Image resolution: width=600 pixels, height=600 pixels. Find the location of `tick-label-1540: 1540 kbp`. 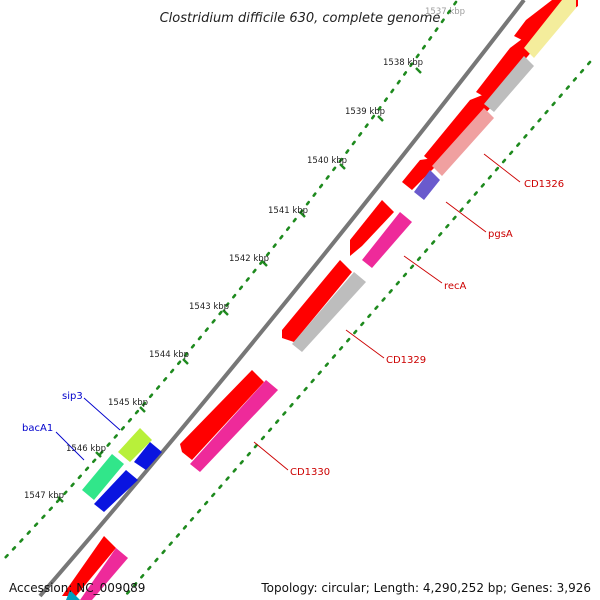

tick-label-1540: 1540 kbp is located at coordinates (327, 161).